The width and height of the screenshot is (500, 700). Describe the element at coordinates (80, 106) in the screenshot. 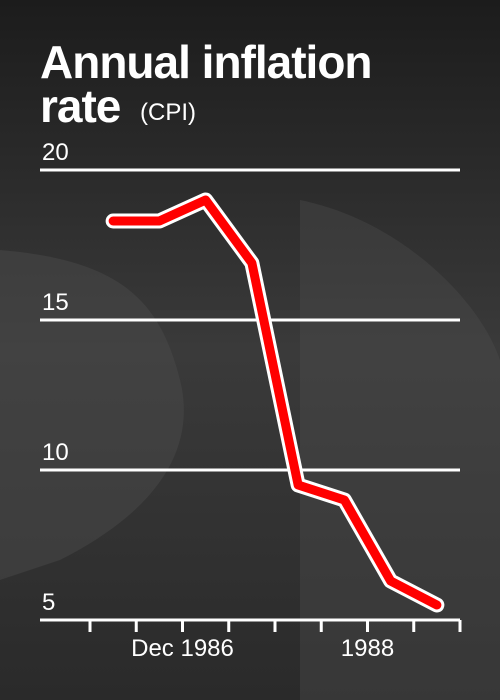

I see `chart-title-line2: rate` at that location.